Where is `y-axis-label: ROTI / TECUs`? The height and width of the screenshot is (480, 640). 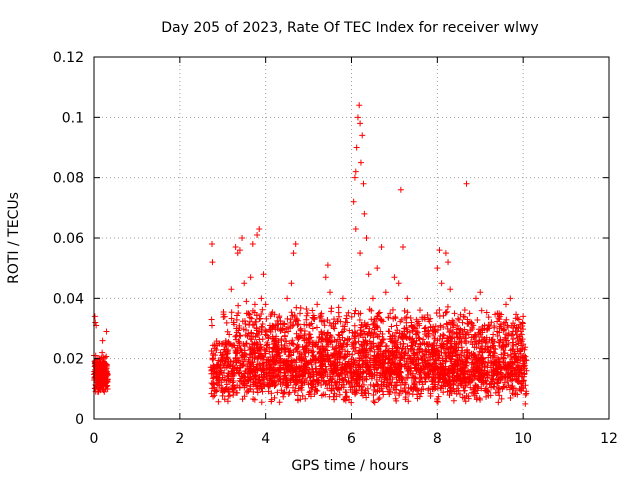 y-axis-label: ROTI / TECUs is located at coordinates (14, 238).